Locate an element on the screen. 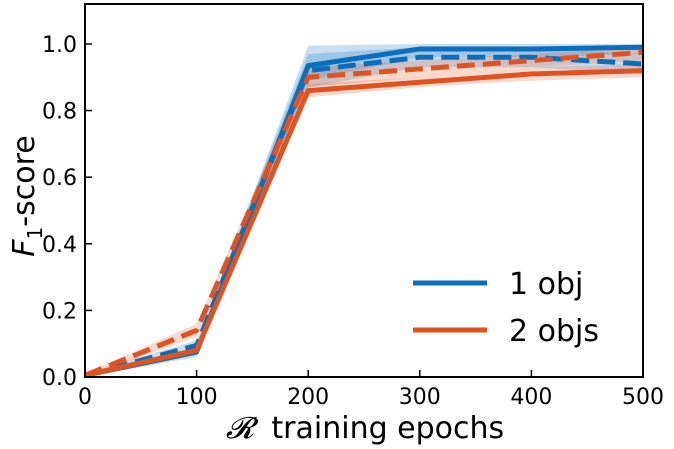 The height and width of the screenshot is (449, 674). x-tick-label: 0 is located at coordinates (85, 397).